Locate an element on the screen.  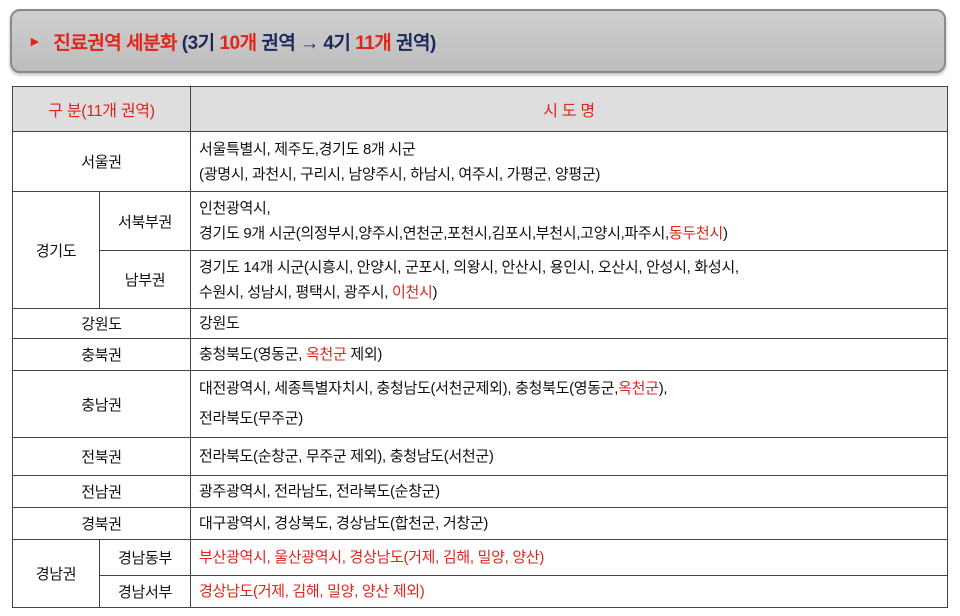
region-cell: 서울권 is located at coordinates (101, 161).